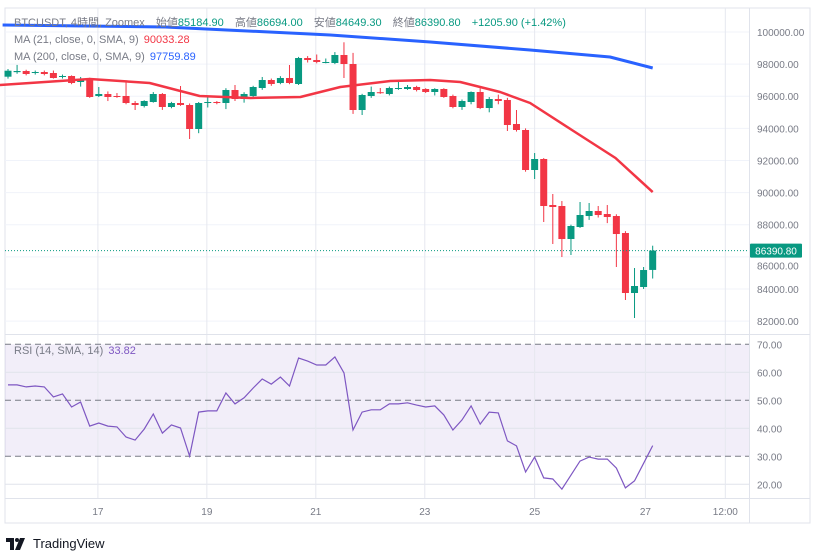  Describe the element at coordinates (535, 512) in the screenshot. I see `time-tick-label: 25` at that location.